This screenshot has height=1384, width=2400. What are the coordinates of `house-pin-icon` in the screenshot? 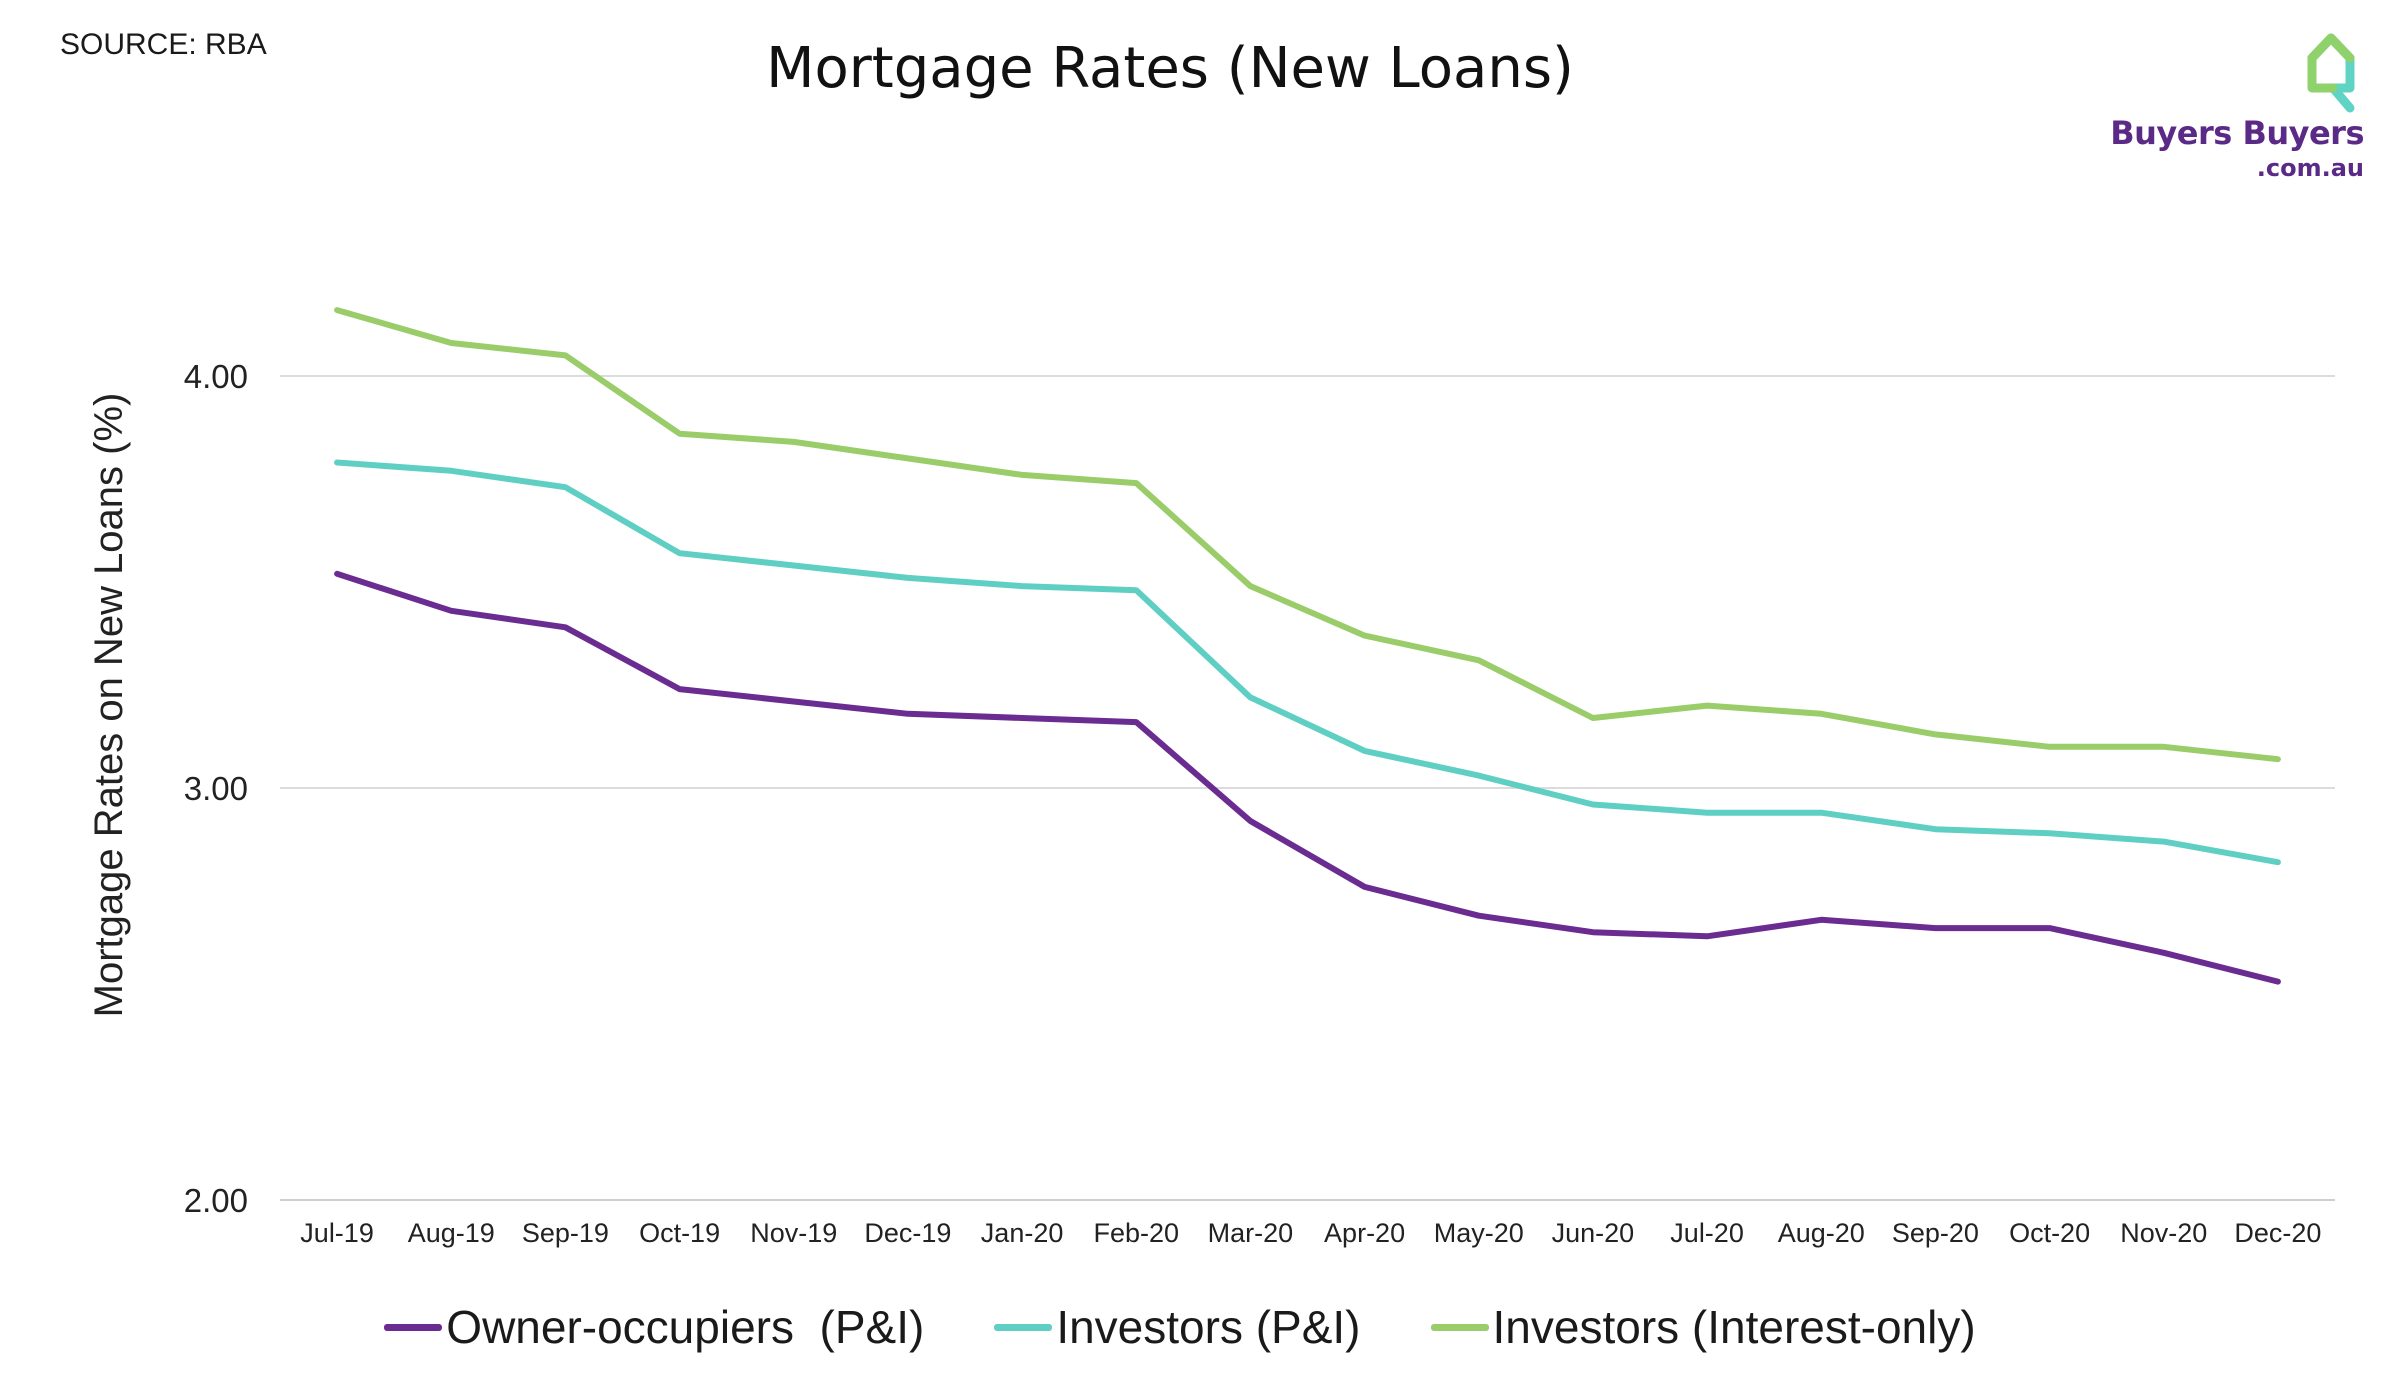 It's located at (2331, 73).